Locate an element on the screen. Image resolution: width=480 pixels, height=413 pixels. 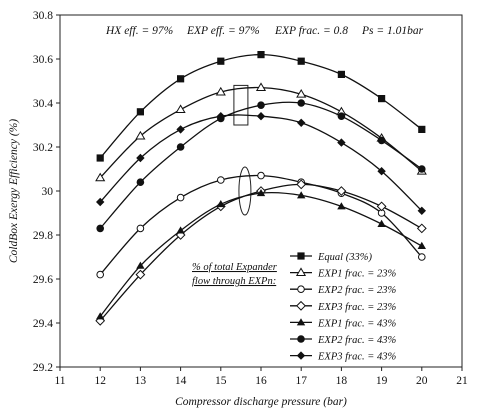
legend-label: EXP3 frac. = 23% is located at coordinates (356, 307).